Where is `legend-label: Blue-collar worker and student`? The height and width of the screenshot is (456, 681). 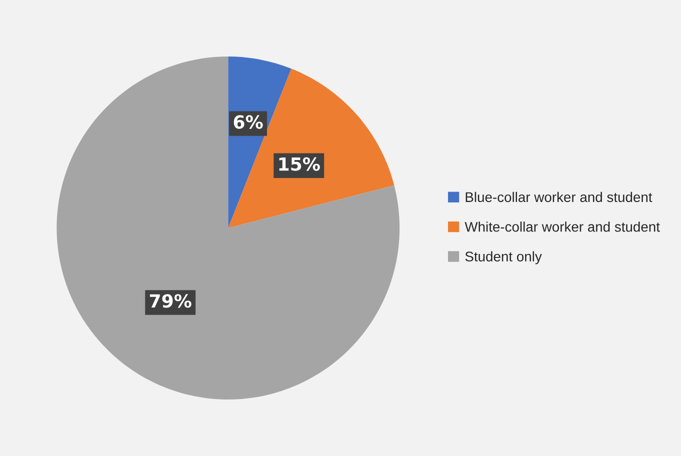
legend-label: Blue-collar worker and student is located at coordinates (559, 197).